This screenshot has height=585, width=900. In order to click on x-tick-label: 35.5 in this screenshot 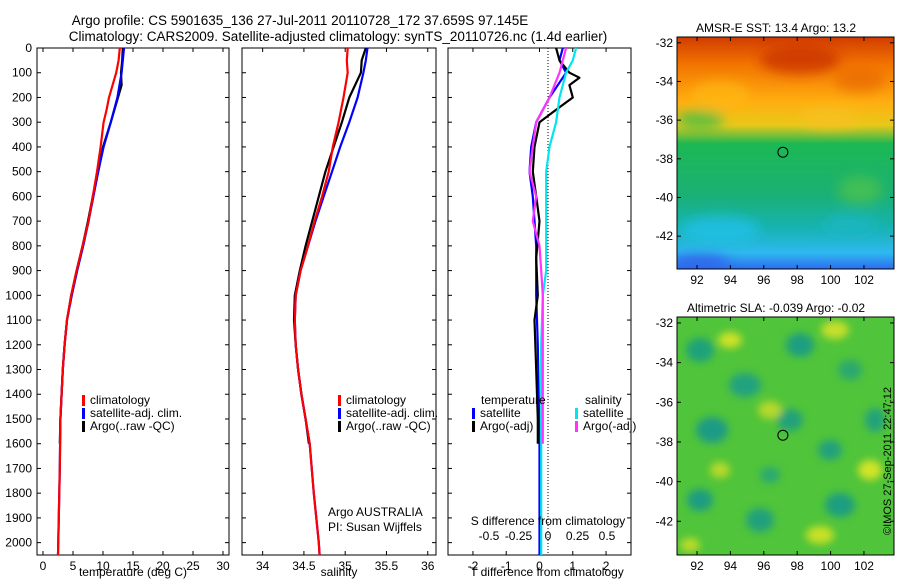, I will do `click(387, 566)`.